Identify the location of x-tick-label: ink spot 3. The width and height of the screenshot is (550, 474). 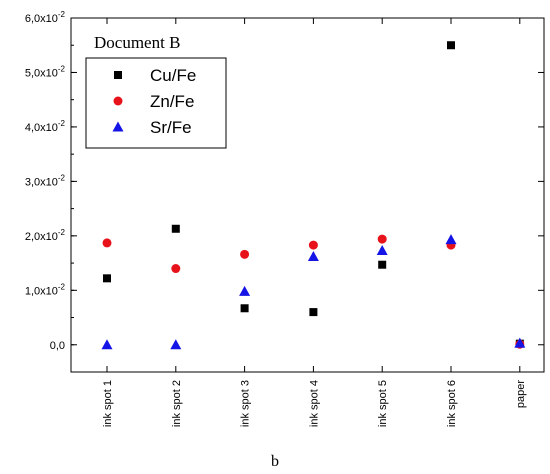
(246, 403).